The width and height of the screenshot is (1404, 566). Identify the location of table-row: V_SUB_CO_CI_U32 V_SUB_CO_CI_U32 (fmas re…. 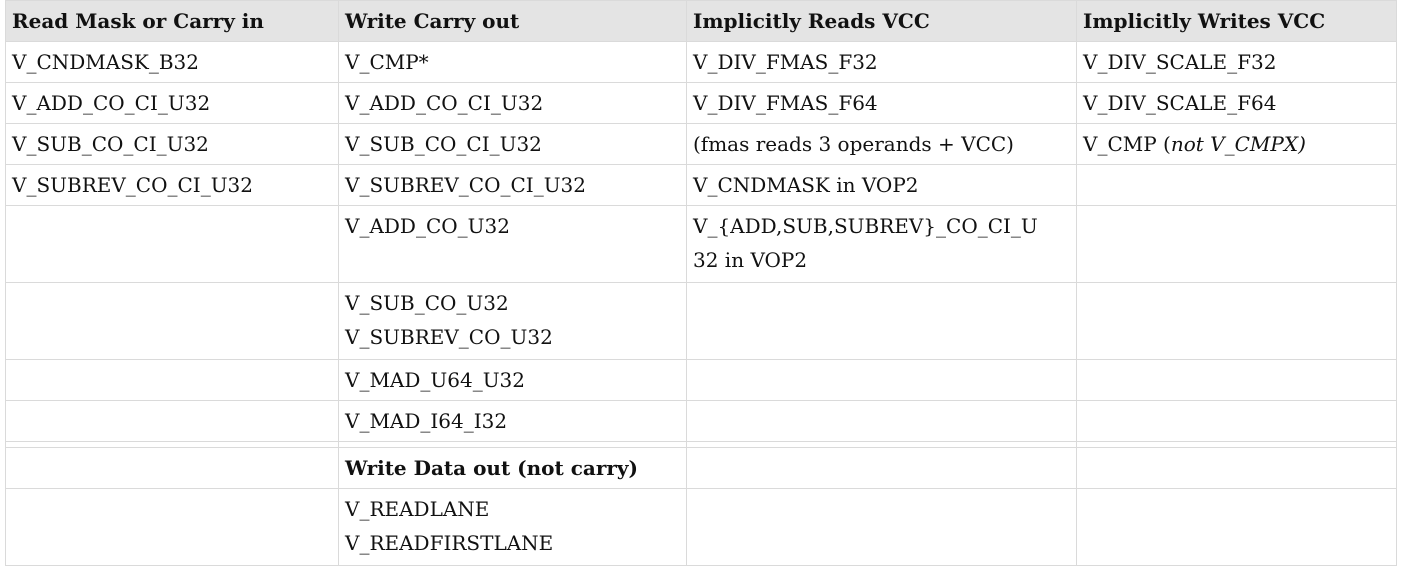
(701, 144).